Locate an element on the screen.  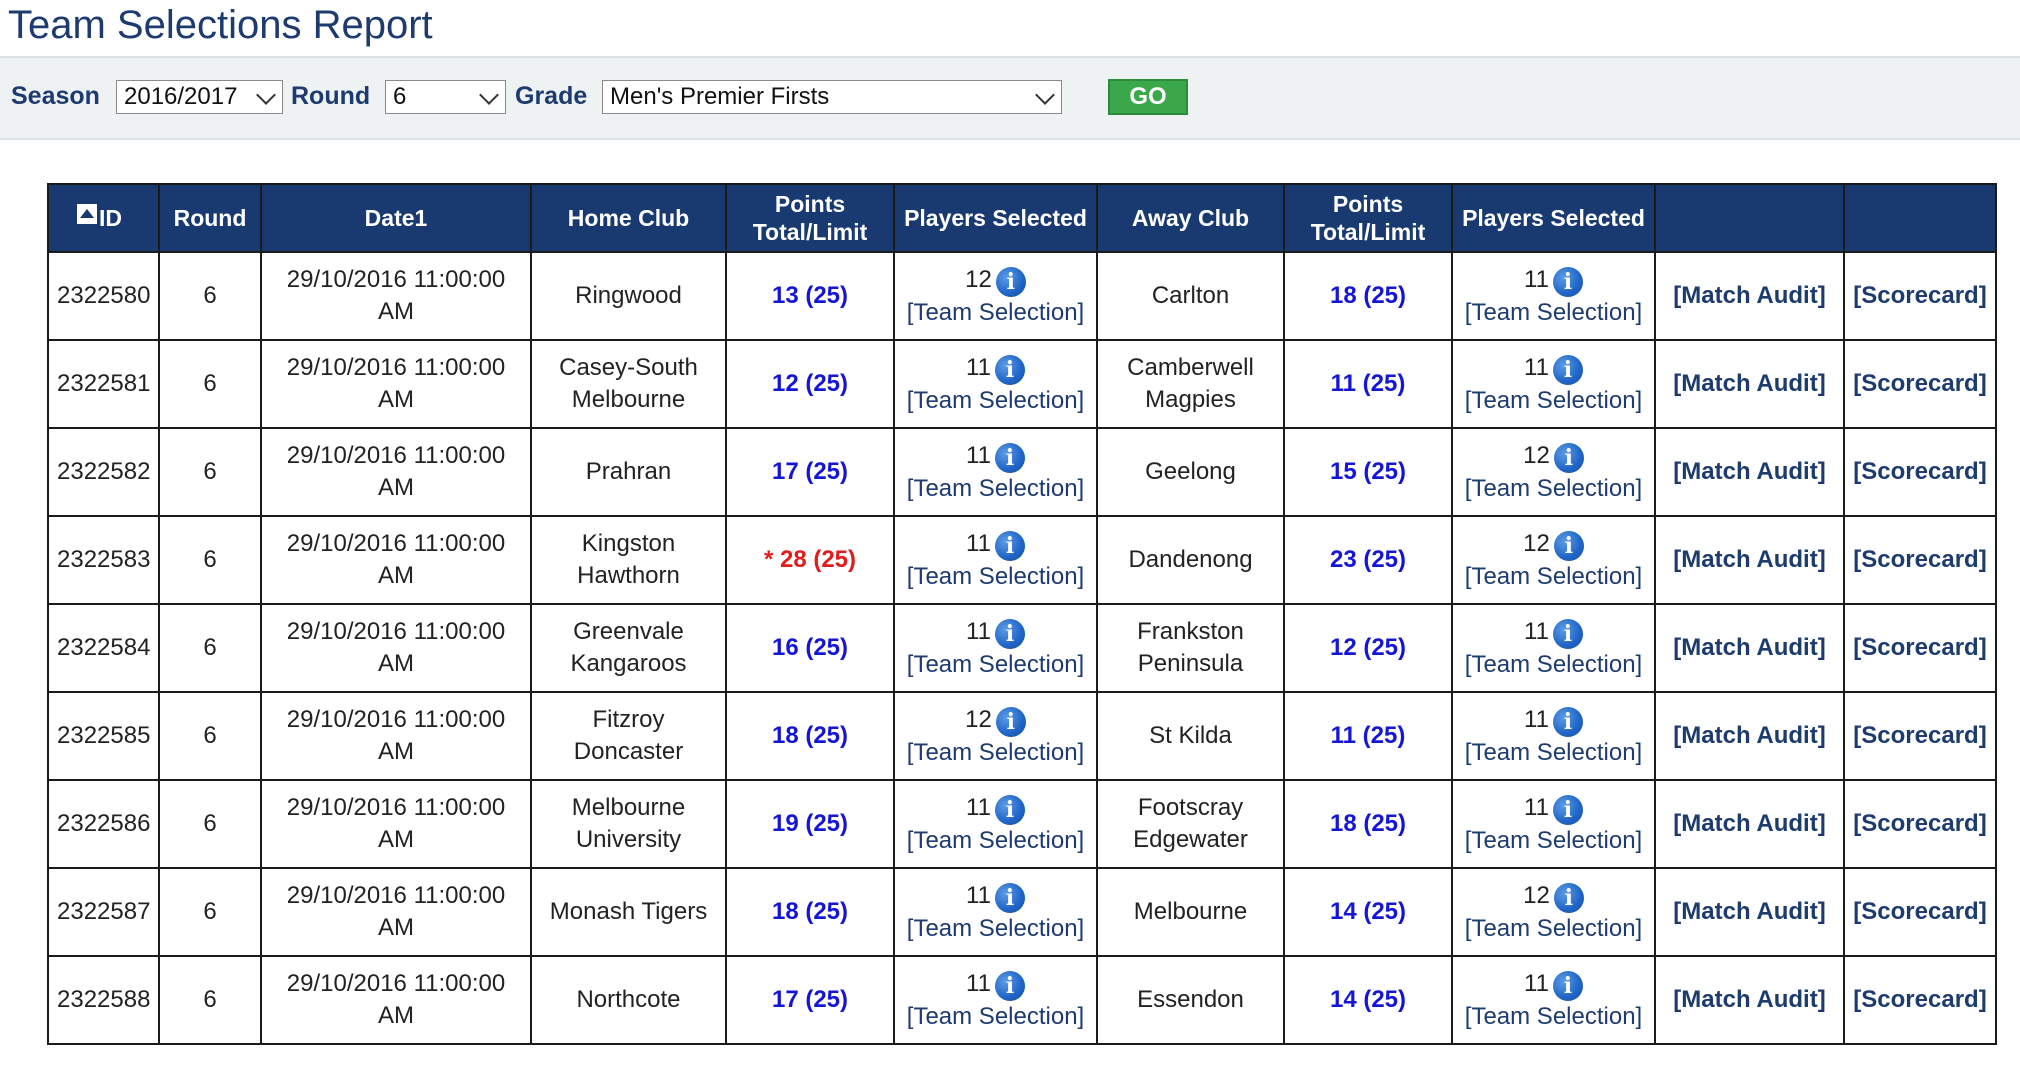
cell-home-points: 13 (25) is located at coordinates (810, 296).